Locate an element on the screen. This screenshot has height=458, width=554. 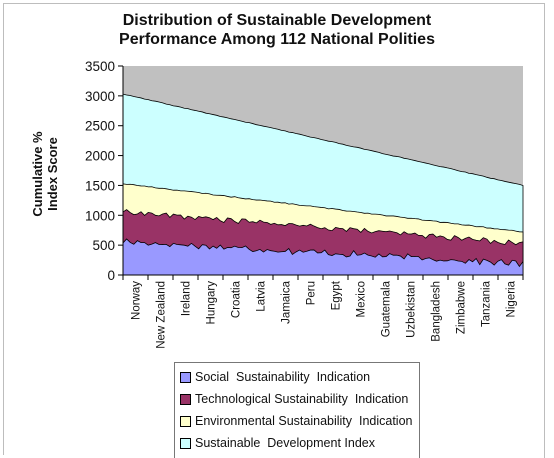
x-tick-label: Egypt is located at coordinates (337, 295).